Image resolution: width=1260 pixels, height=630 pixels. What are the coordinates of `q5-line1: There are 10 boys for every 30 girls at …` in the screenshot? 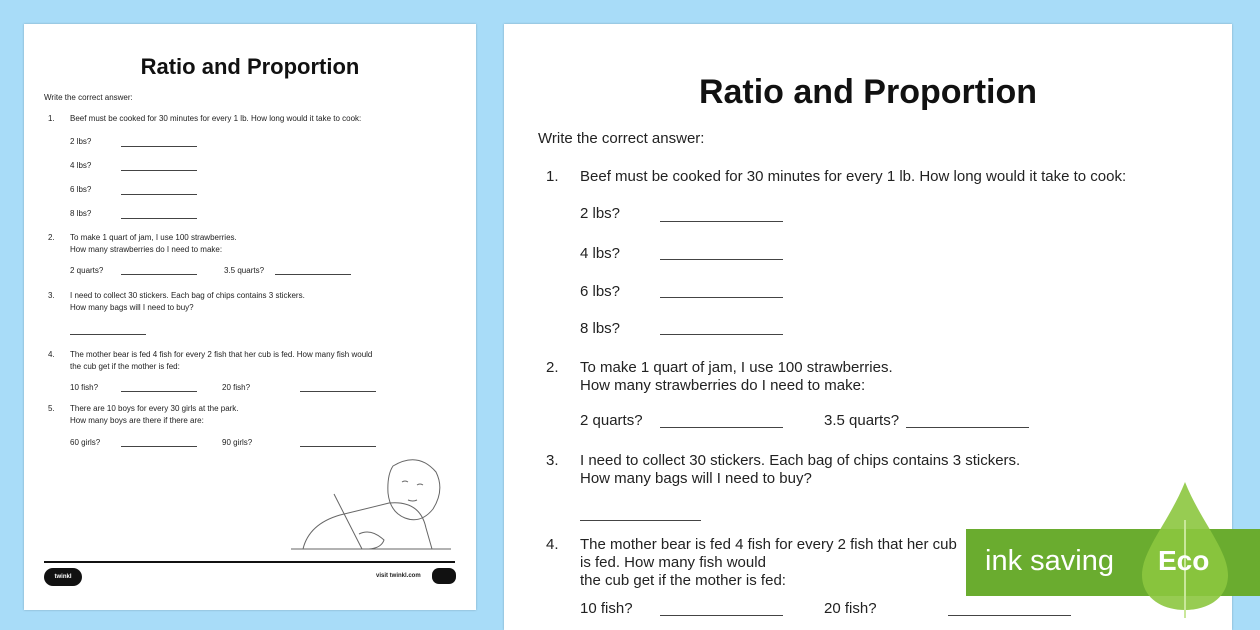 It's located at (154, 408).